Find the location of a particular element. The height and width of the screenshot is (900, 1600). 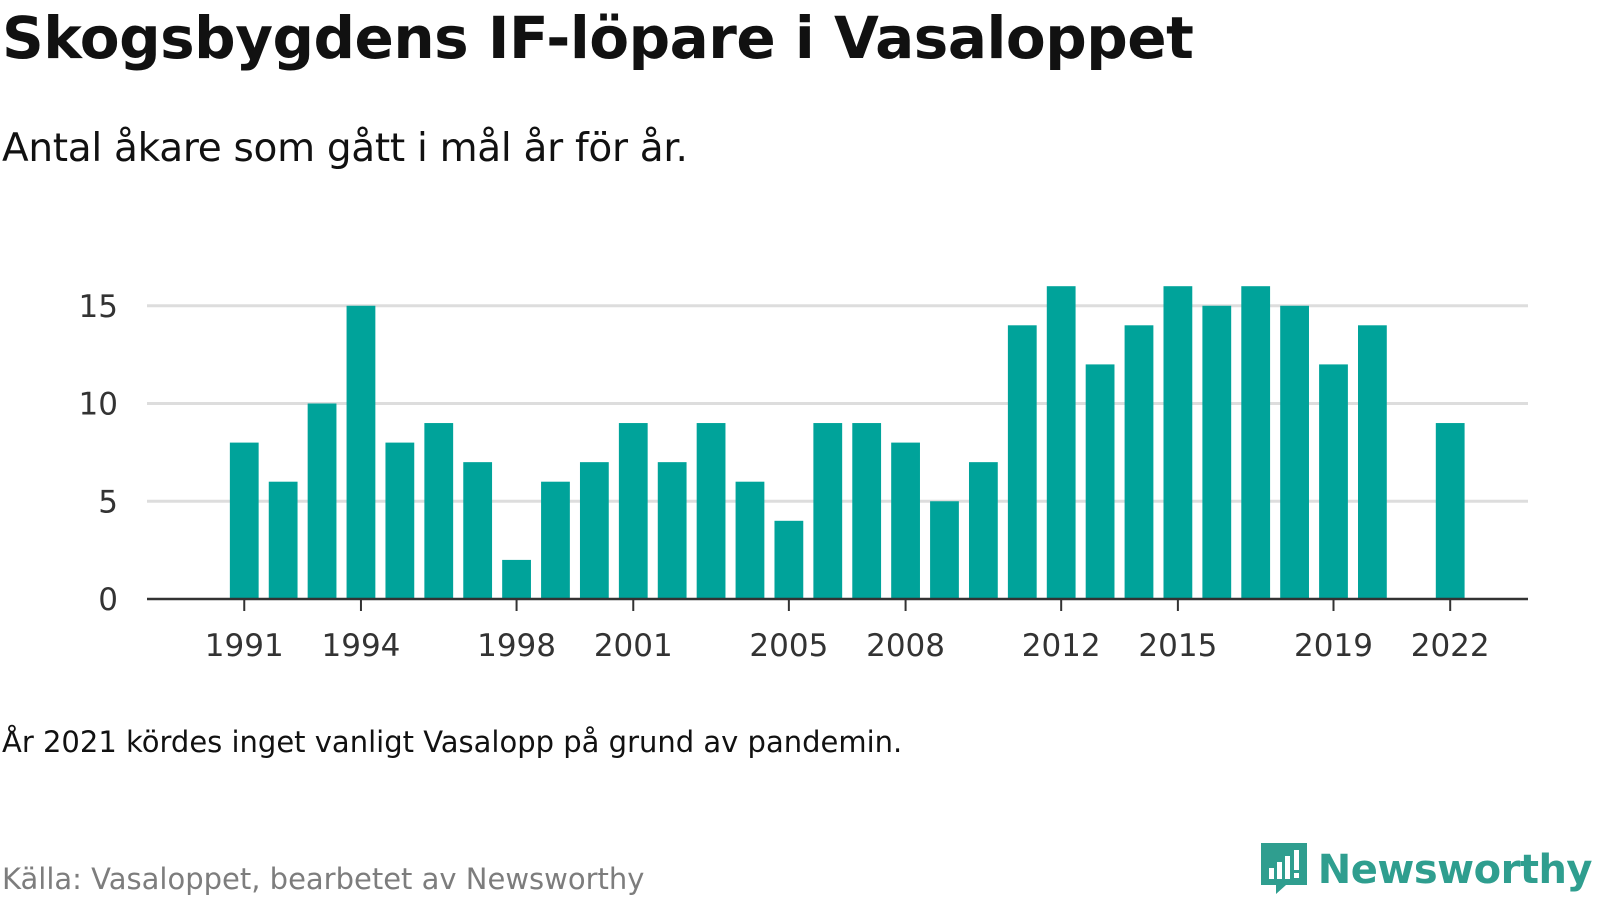

bar-2017 is located at coordinates (1256, 442).